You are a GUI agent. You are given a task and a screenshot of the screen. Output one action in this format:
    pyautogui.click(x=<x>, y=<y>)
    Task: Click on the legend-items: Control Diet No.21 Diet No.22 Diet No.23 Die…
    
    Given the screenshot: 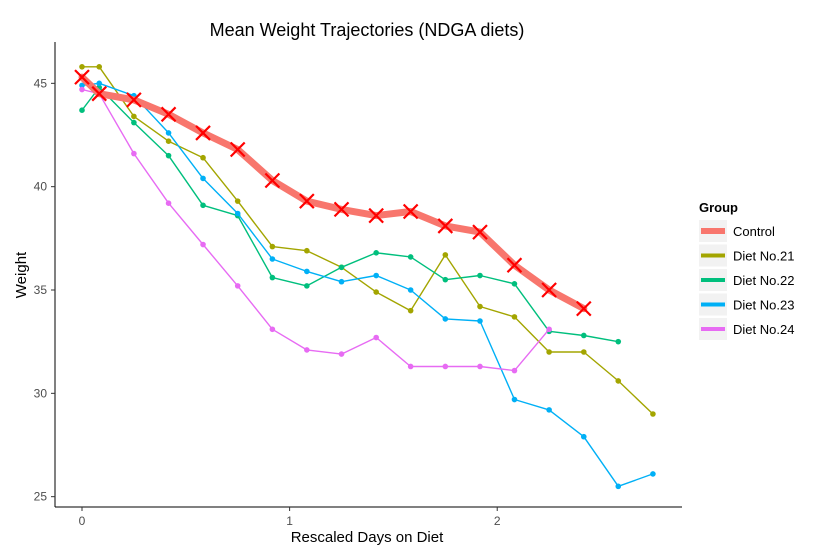 What is the action you would take?
    pyautogui.click(x=746, y=280)
    